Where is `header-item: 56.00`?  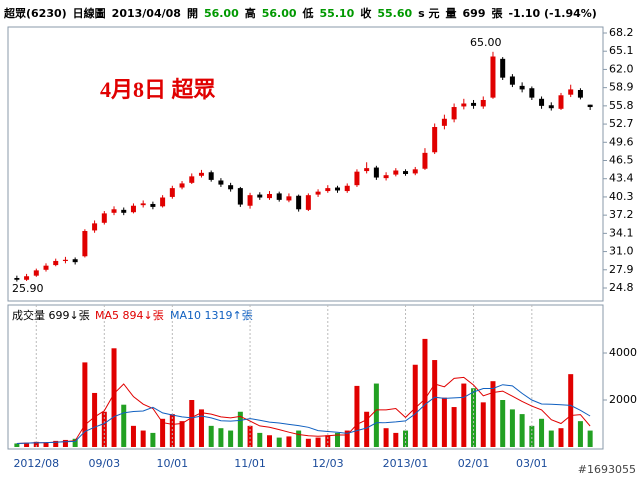
header-item: 56.00 is located at coordinates (221, 13).